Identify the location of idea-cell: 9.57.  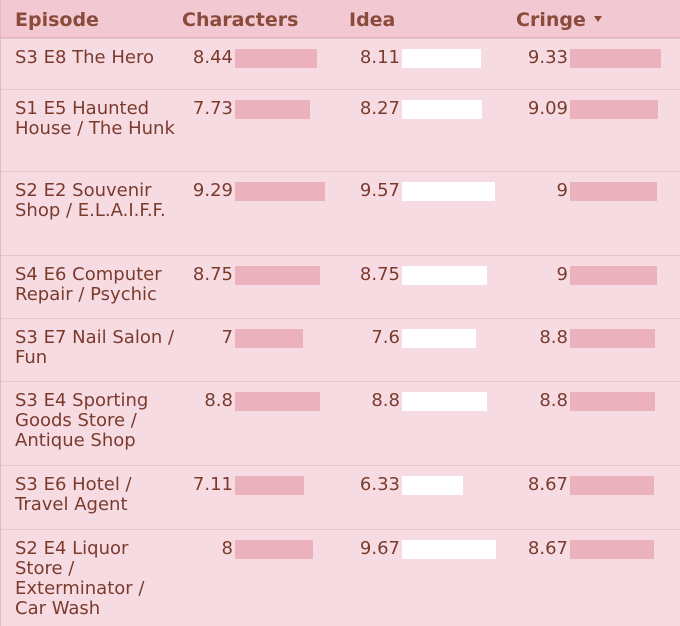
(370, 191).